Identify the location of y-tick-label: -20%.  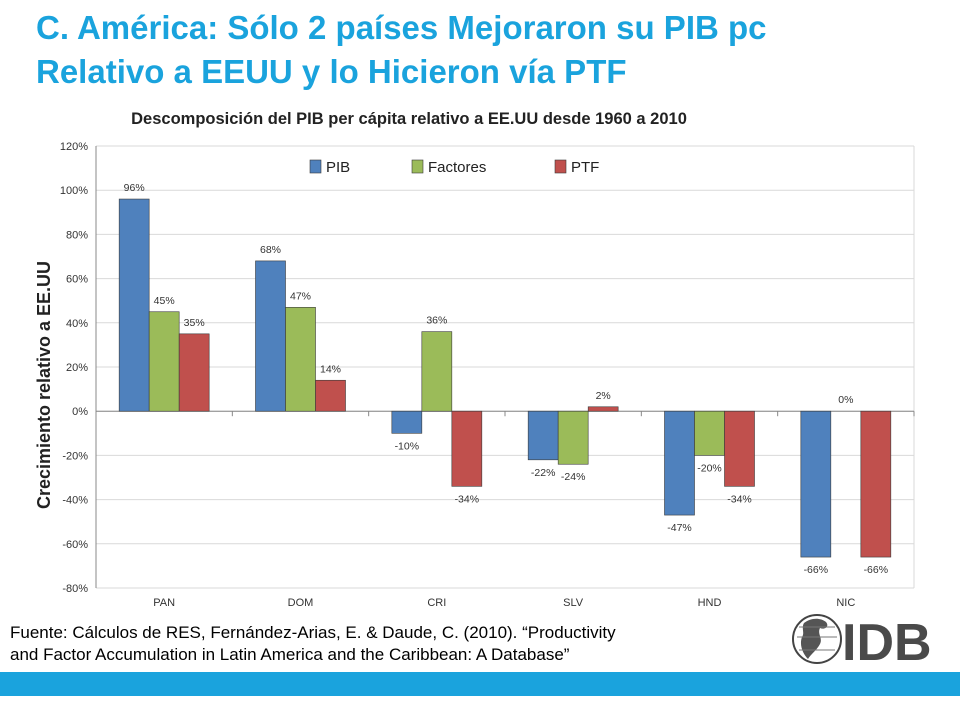
(75, 456).